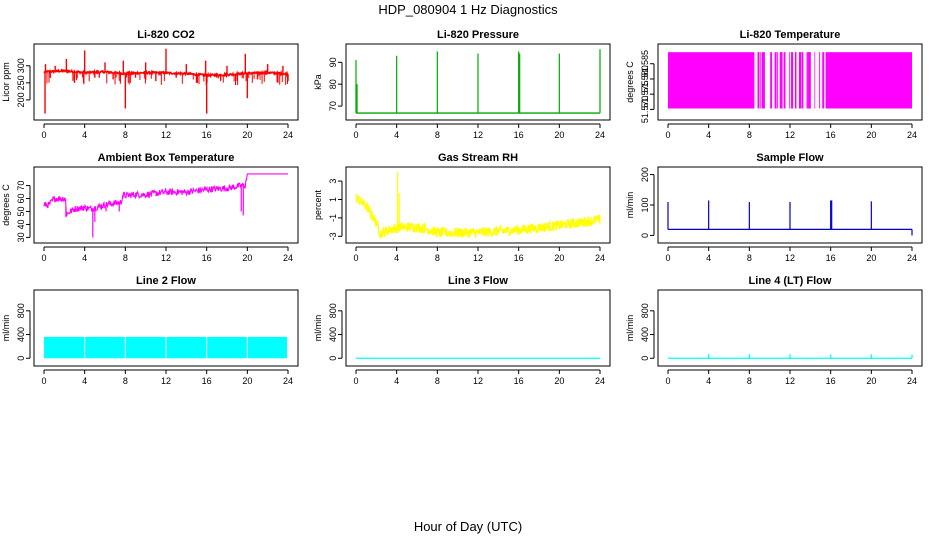 This screenshot has height=540, width=936. I want to click on panel-title: Ambient Box Temperature, so click(166, 158).